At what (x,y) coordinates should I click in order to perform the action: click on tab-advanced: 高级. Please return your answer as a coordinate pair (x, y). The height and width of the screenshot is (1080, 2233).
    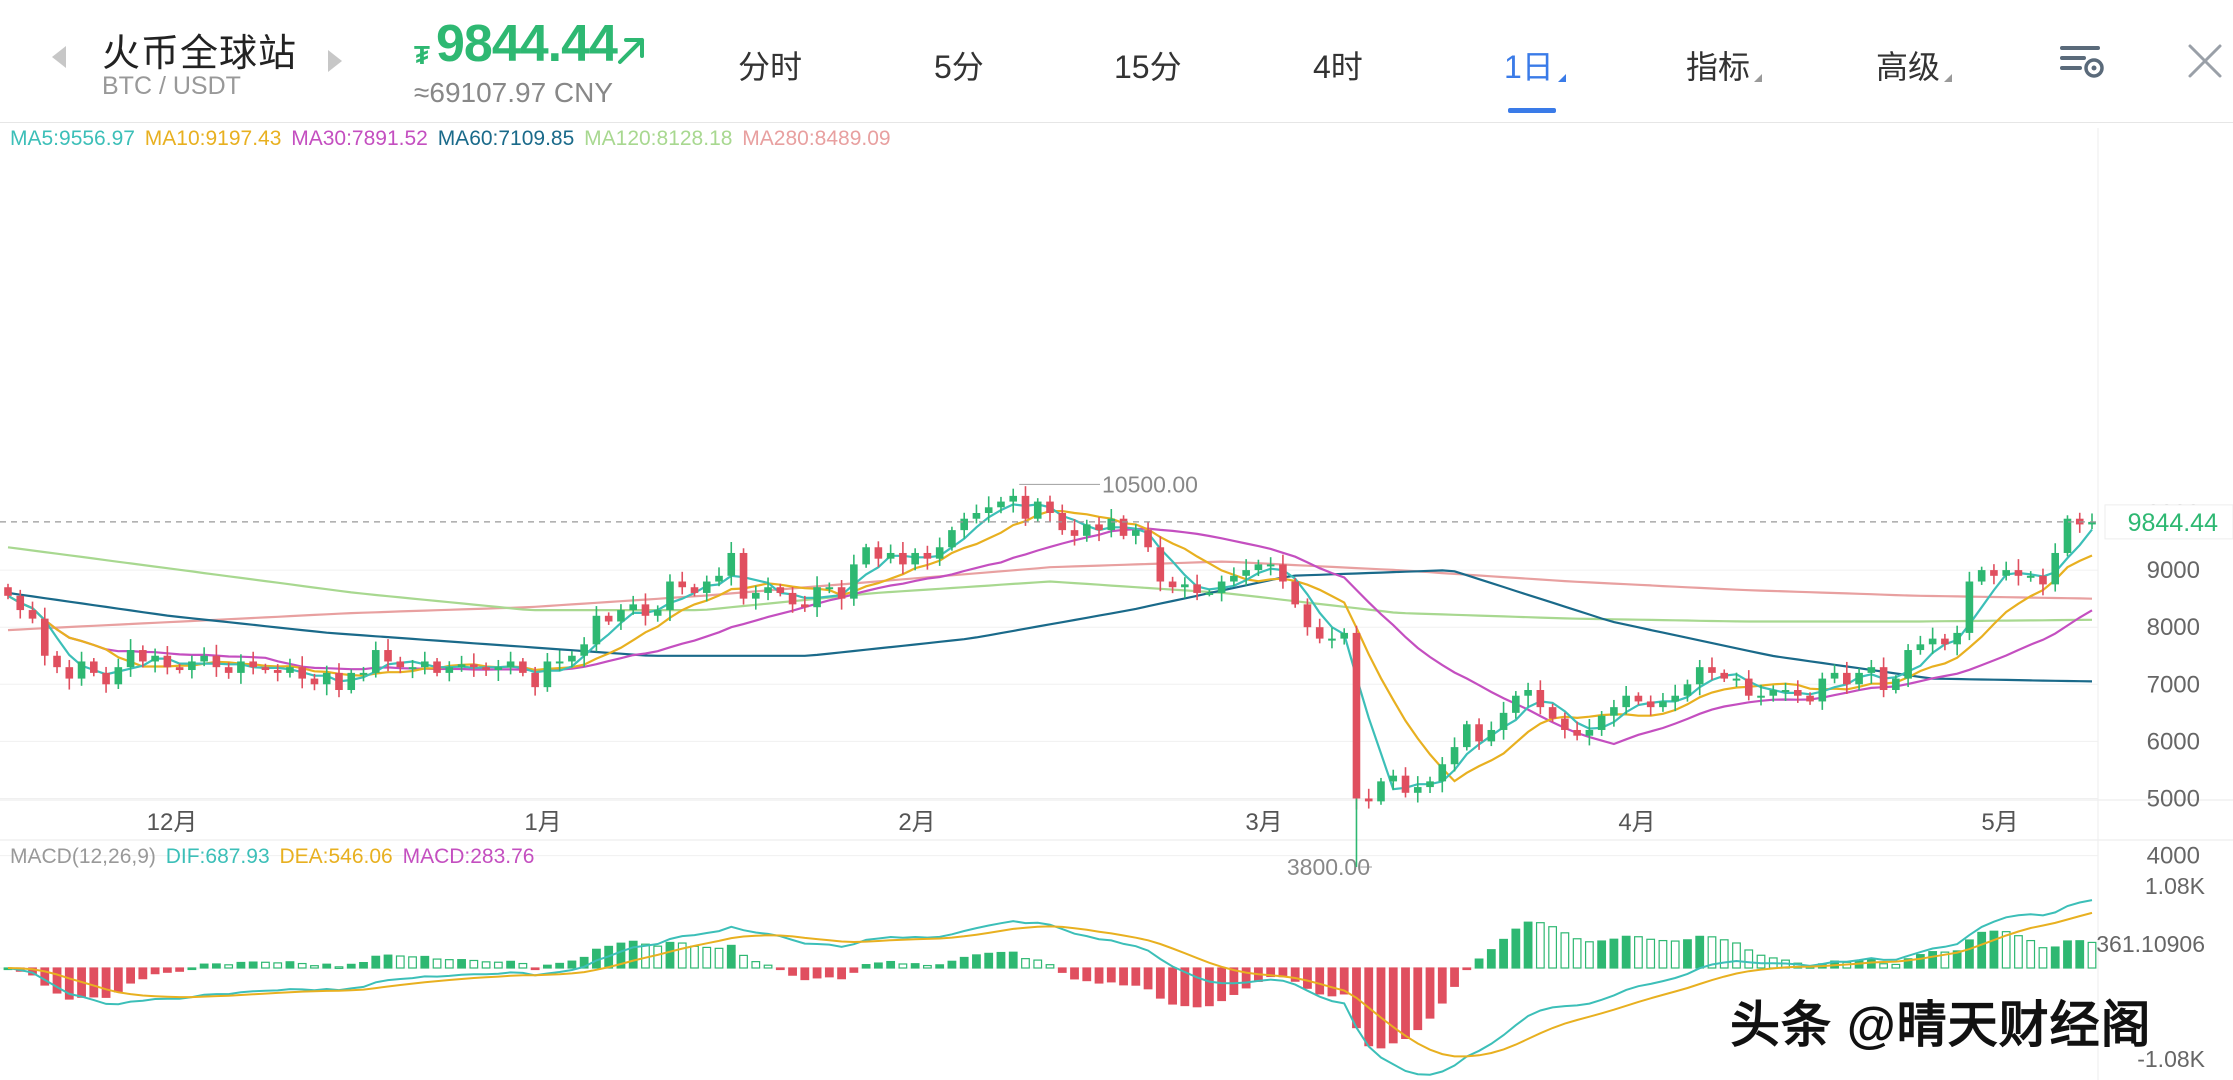
    Looking at the image, I should click on (1914, 65).